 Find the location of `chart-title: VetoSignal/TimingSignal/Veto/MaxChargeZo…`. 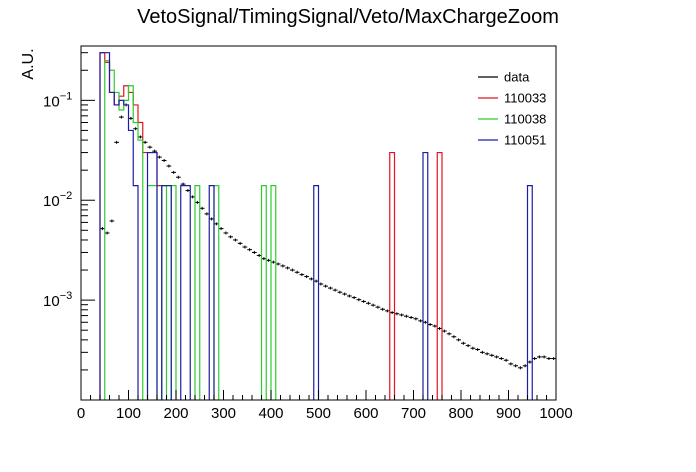

chart-title: VetoSignal/TimingSignal/Veto/MaxChargeZo… is located at coordinates (348, 17).